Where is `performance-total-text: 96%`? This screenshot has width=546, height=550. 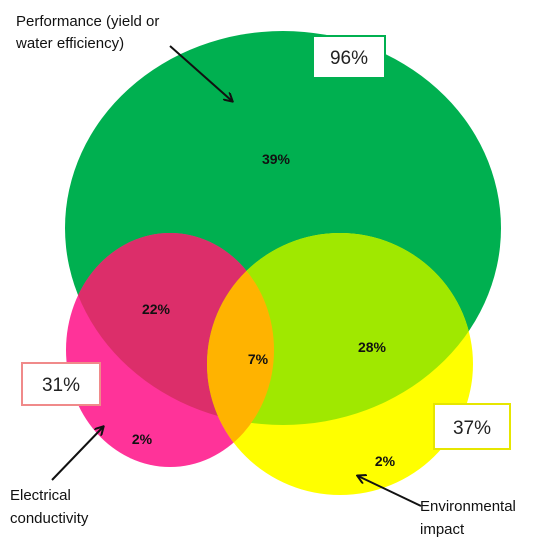
performance-total-text: 96% is located at coordinates (349, 58).